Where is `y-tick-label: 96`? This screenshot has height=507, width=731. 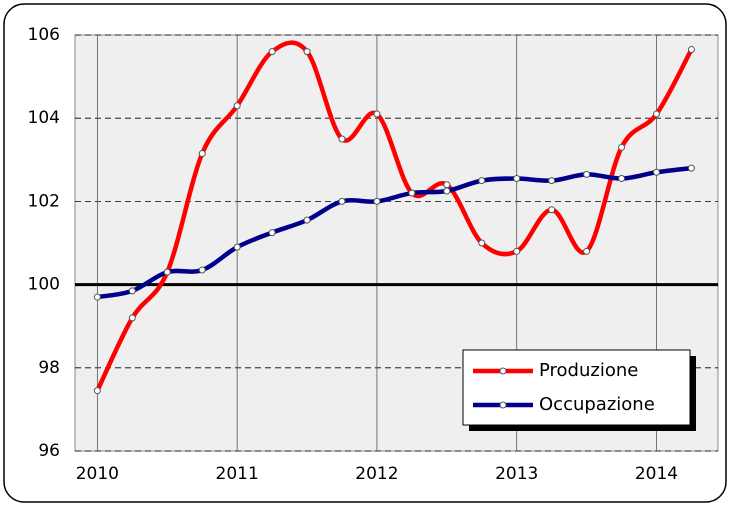 y-tick-label: 96 is located at coordinates (49, 451).